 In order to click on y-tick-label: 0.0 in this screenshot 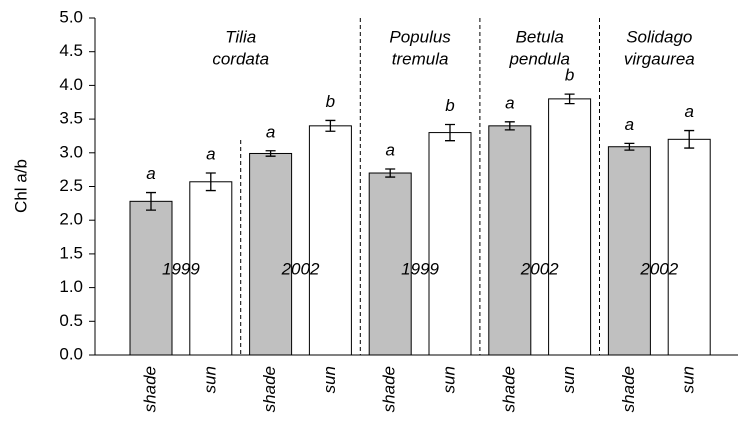, I will do `click(71, 353)`.